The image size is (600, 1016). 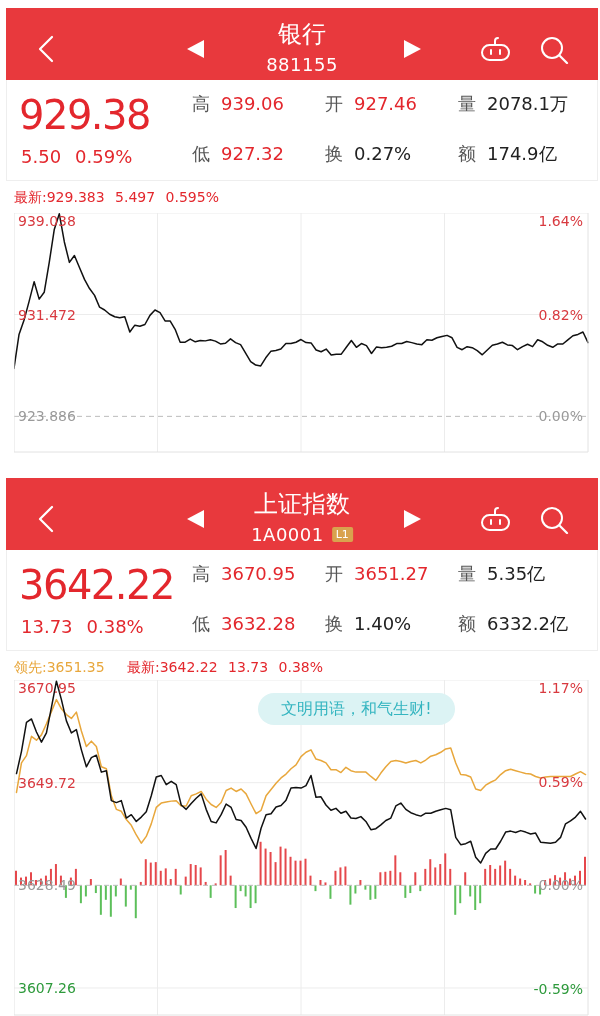 What do you see at coordinates (116, 197) in the screenshot?
I see `text: 最新:929.383 5.497 0.595%` at bounding box center [116, 197].